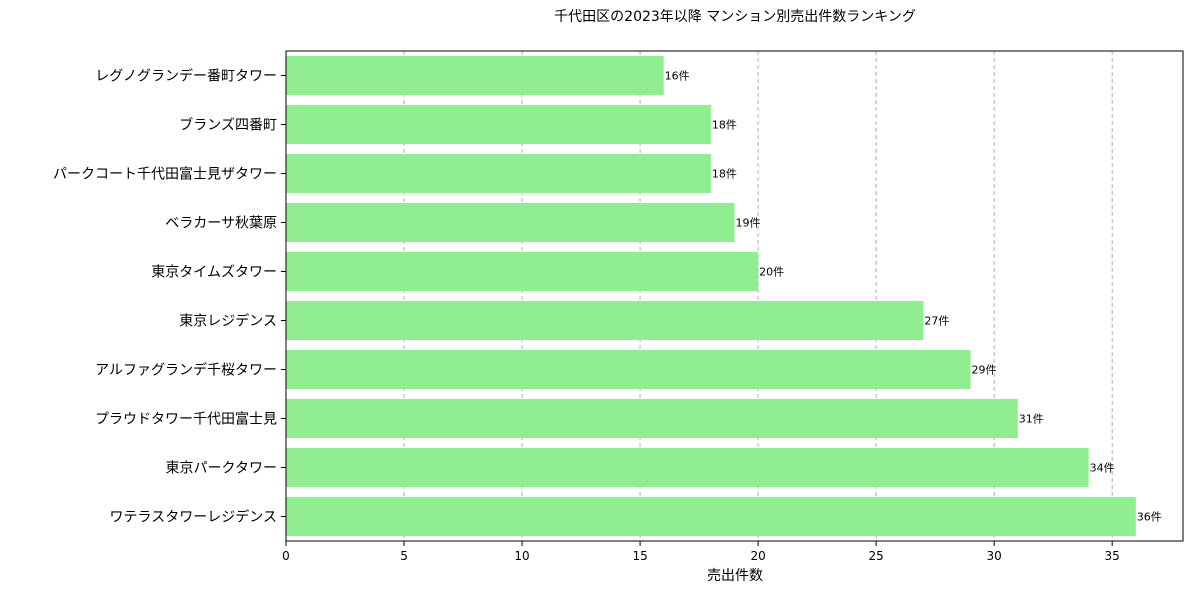  Describe the element at coordinates (936, 321) in the screenshot. I see `bar-value-label: 27件` at that location.